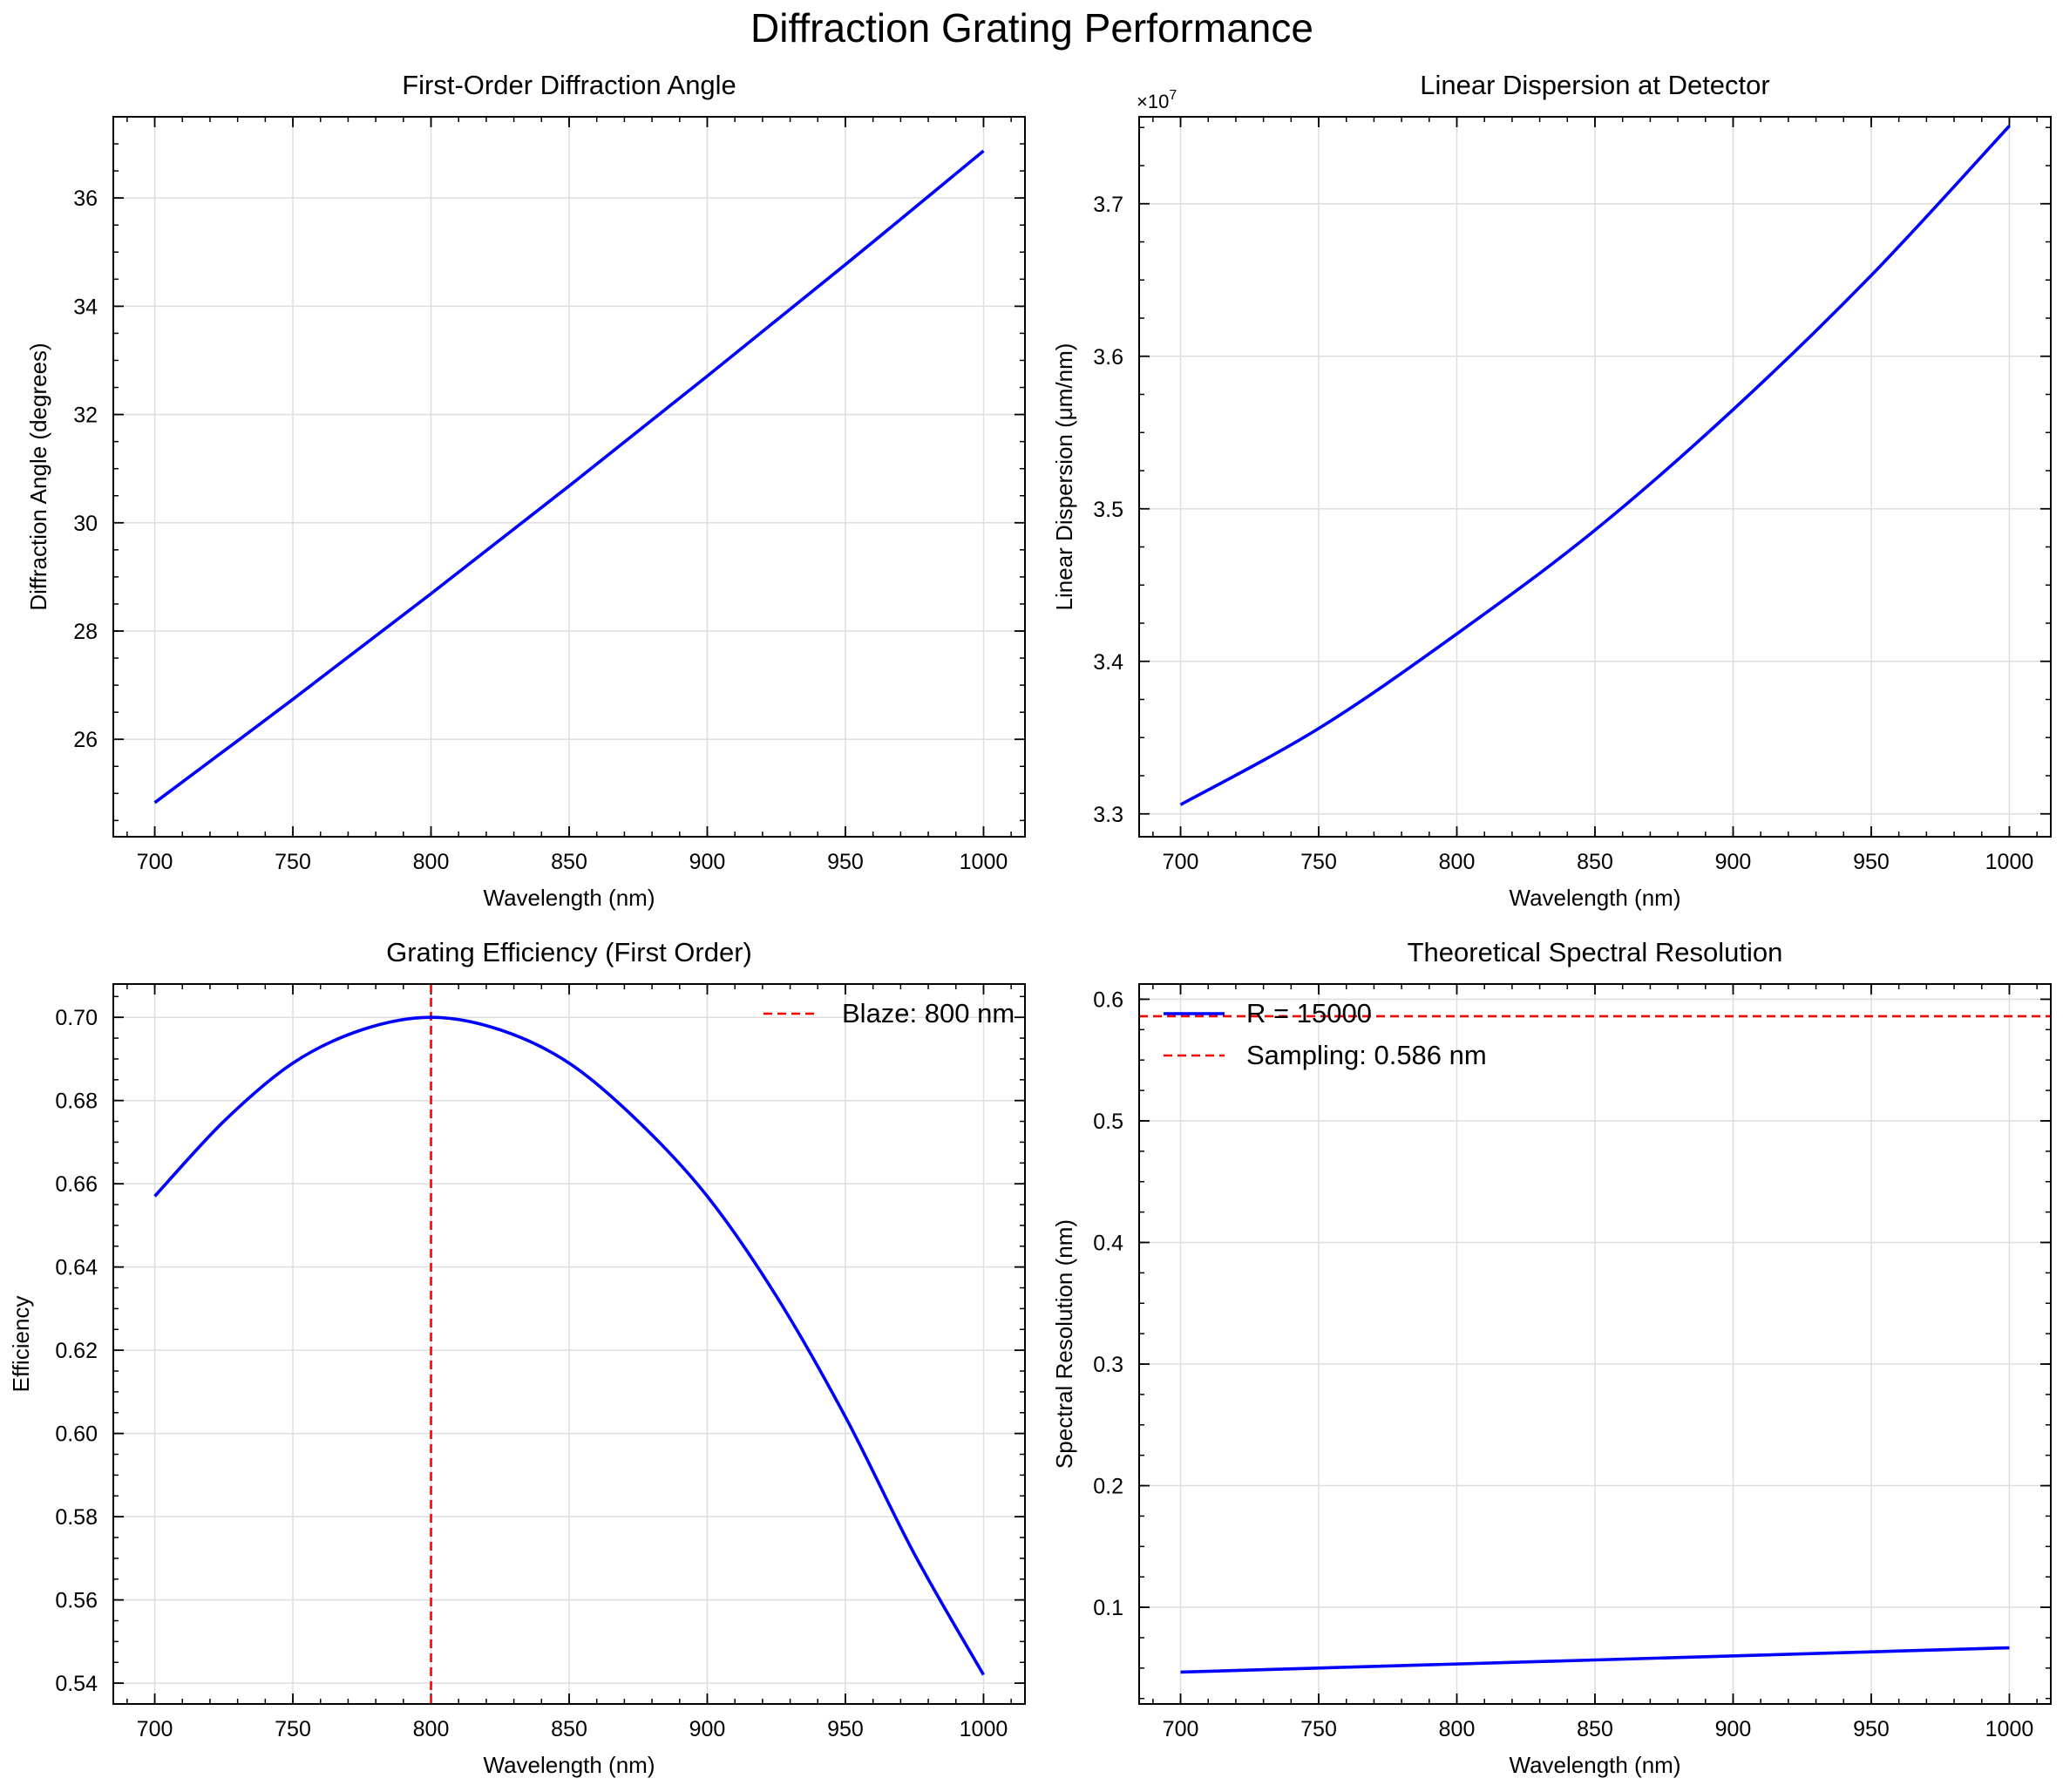  What do you see at coordinates (85, 524) in the screenshot?
I see `y-tick-label: 30` at bounding box center [85, 524].